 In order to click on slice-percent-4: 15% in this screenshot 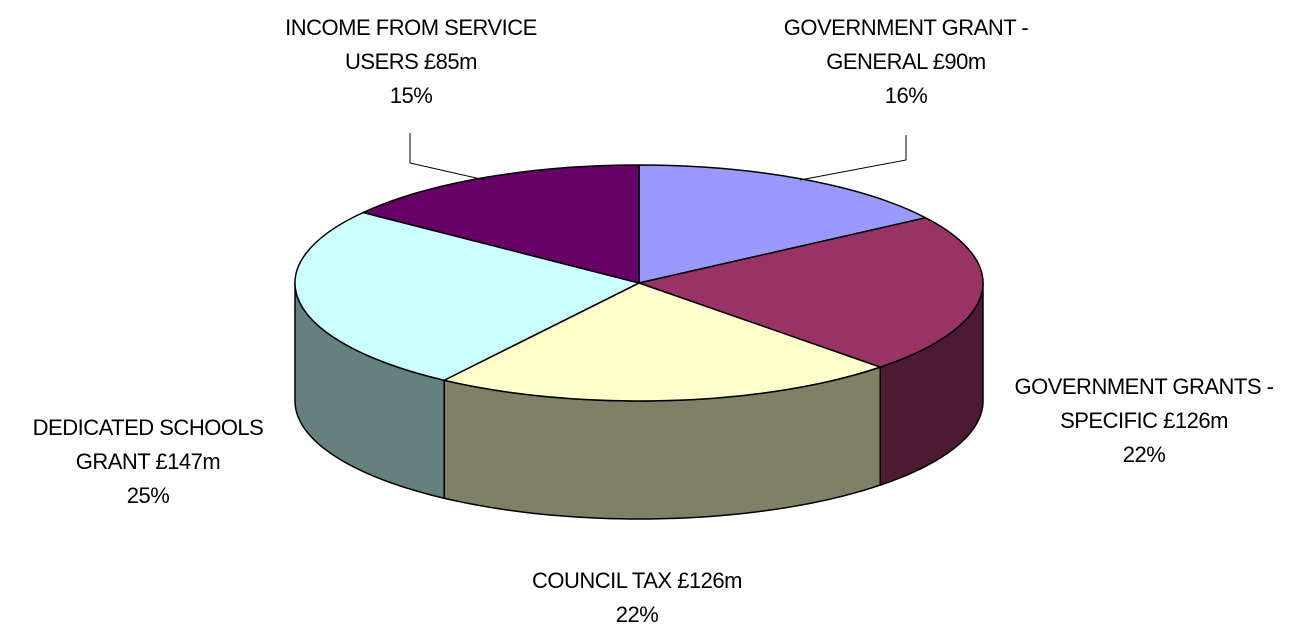, I will do `click(411, 95)`.